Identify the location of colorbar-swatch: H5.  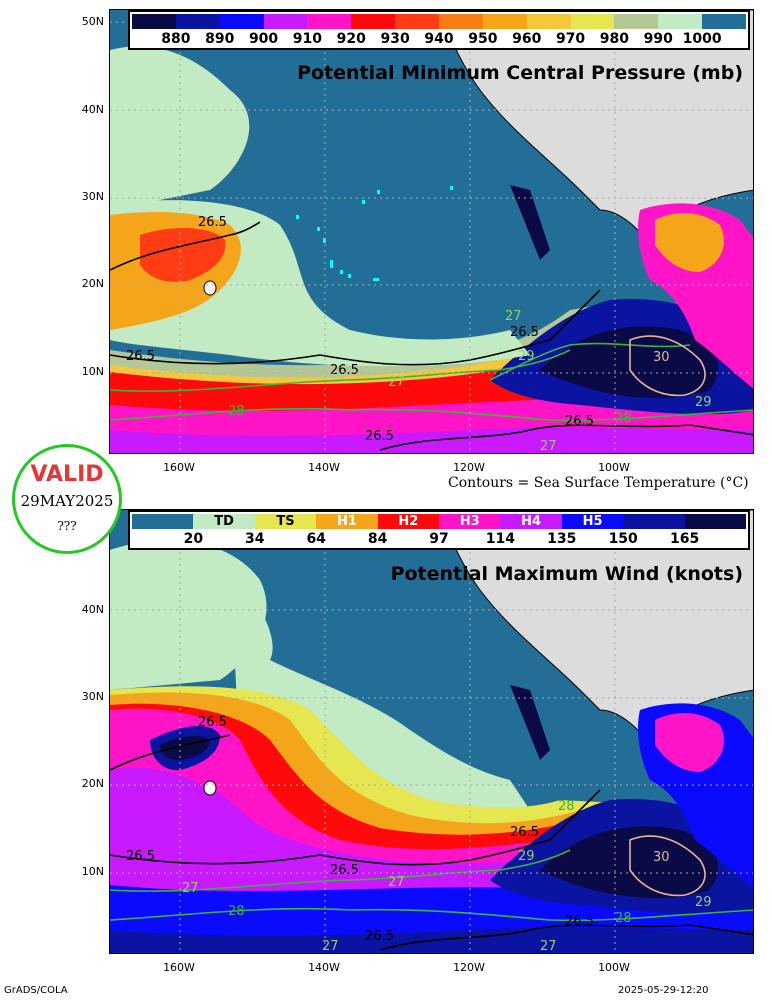
(592, 521).